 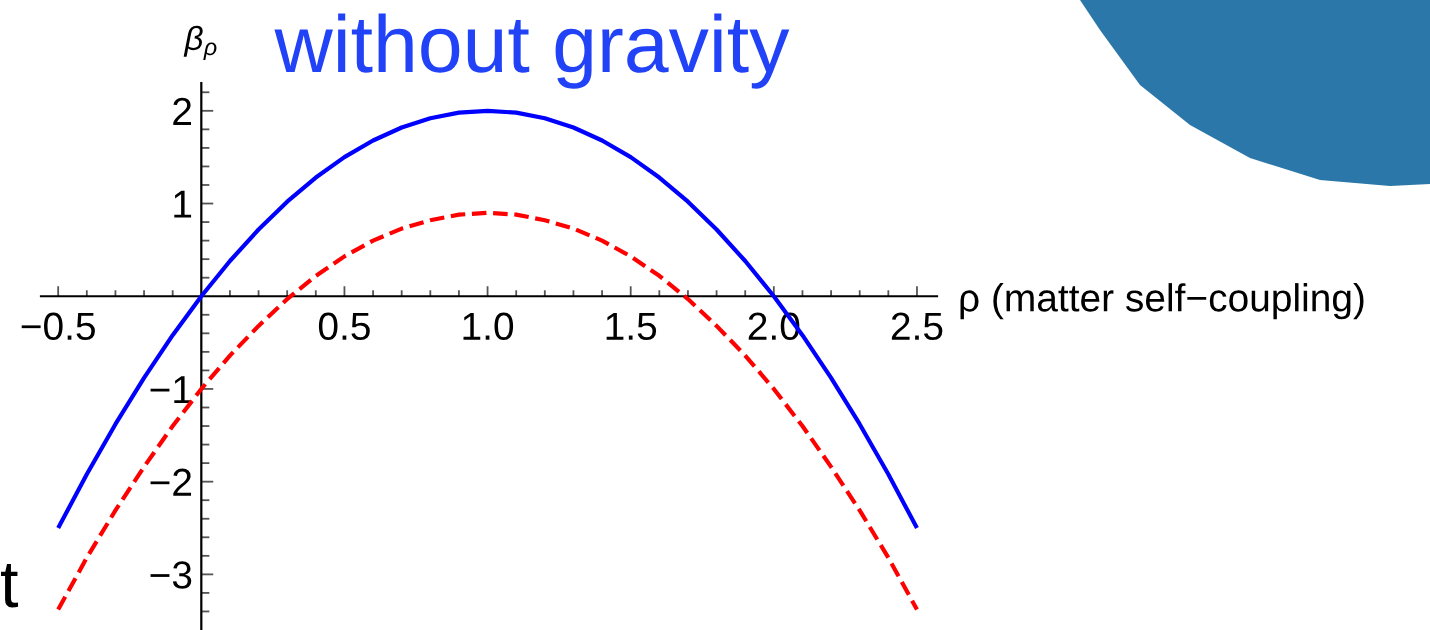 I want to click on chart-title: without gravity, so click(x=532, y=51).